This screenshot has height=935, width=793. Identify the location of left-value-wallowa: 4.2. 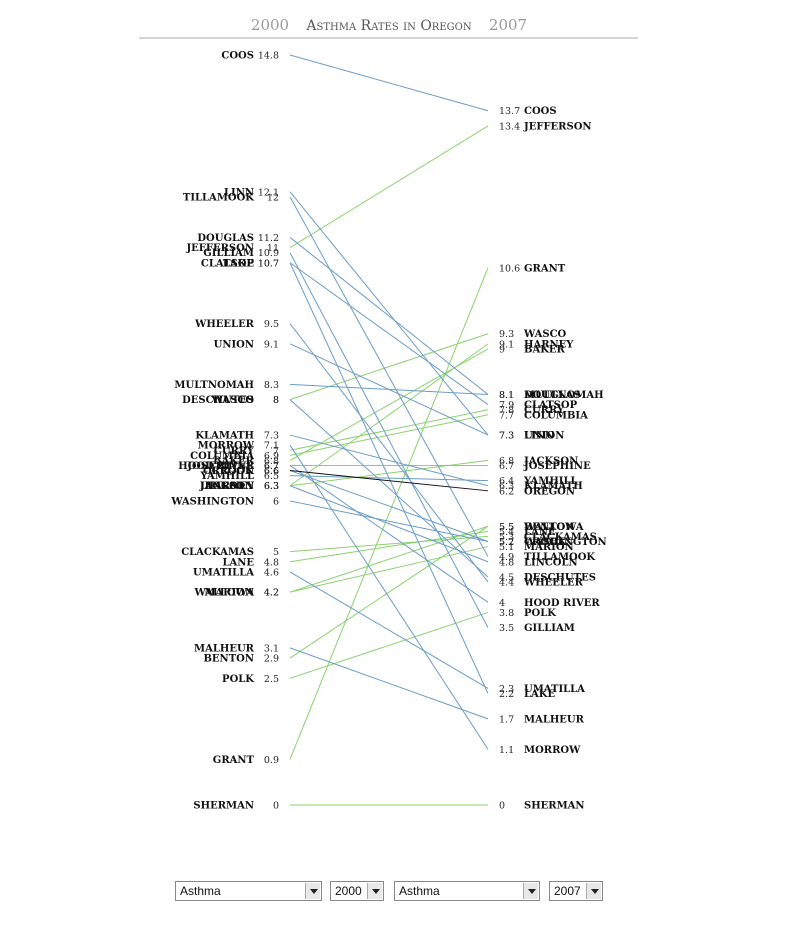
(271, 593).